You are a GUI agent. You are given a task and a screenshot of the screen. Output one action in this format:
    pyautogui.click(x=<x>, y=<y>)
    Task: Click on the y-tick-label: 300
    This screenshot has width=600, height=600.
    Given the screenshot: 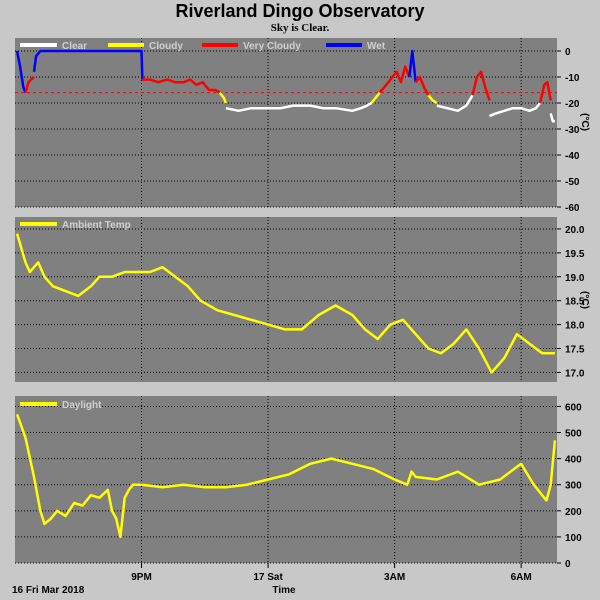 What is the action you would take?
    pyautogui.click(x=573, y=486)
    